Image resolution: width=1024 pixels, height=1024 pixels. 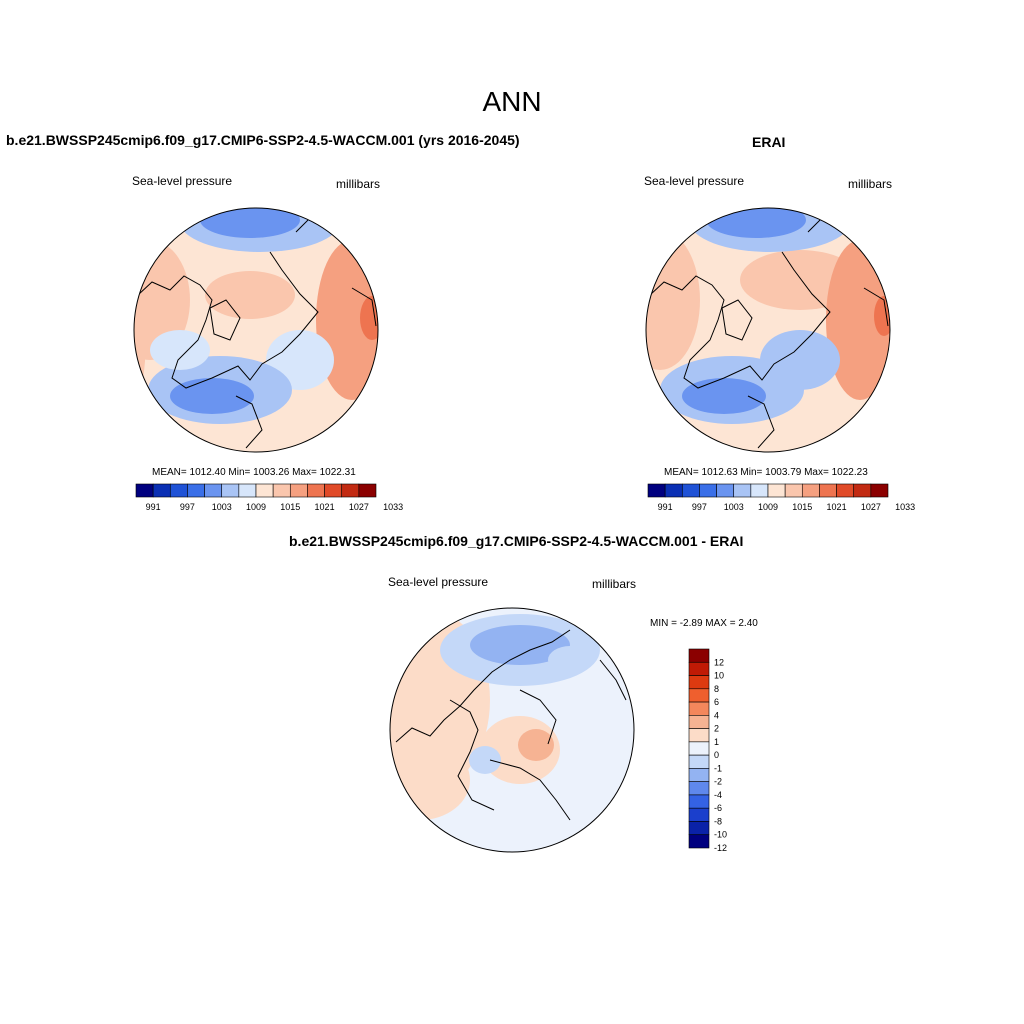 I want to click on panel1-units-label: millibars, so click(x=358, y=184).